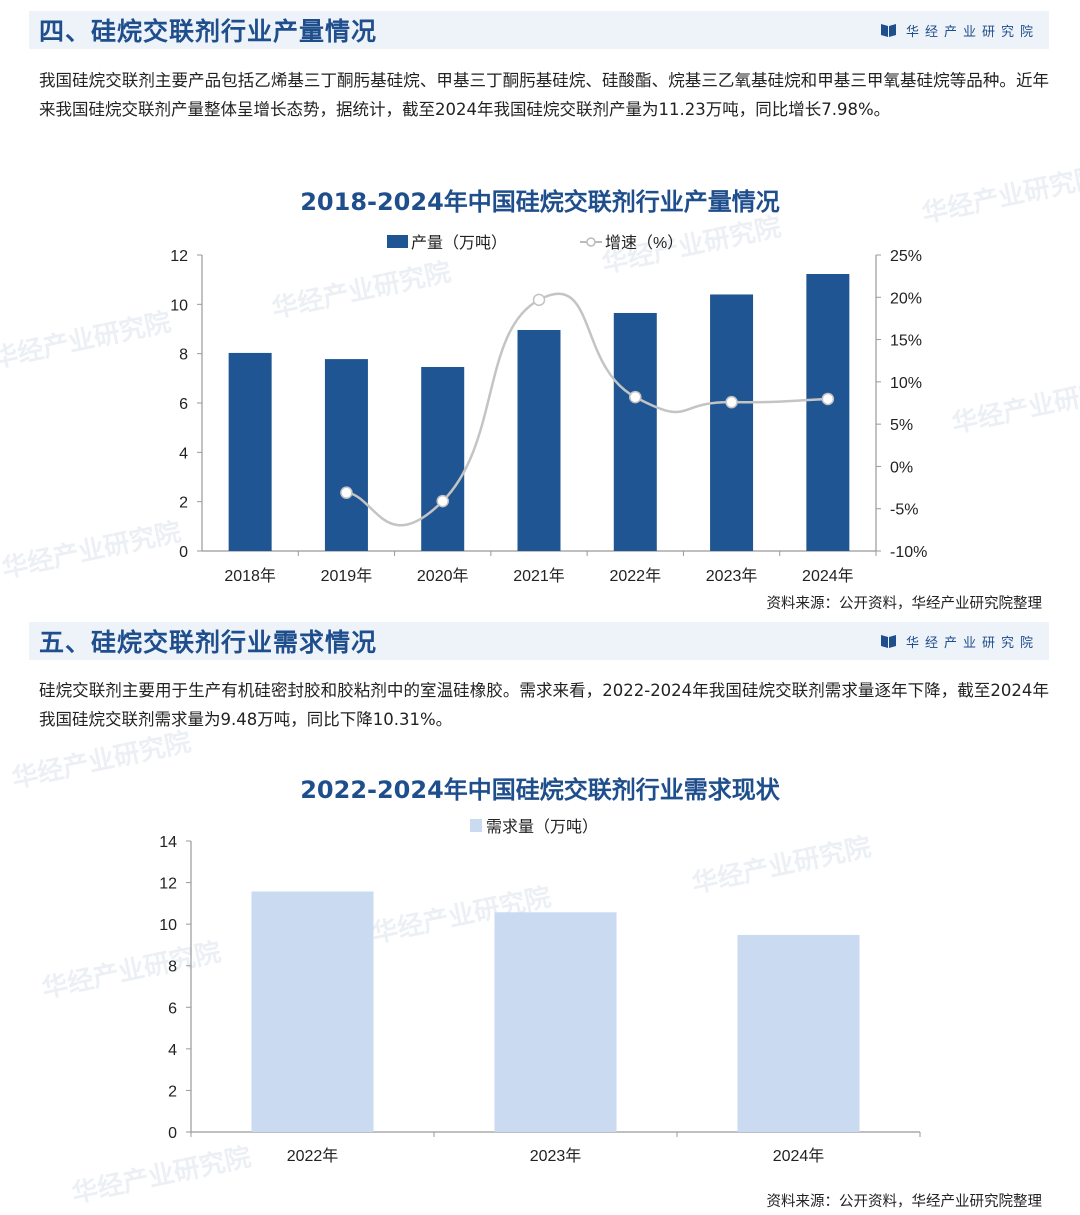  I want to click on x-axis-labels: 2022年 2023年 2024年, so click(555, 1148).